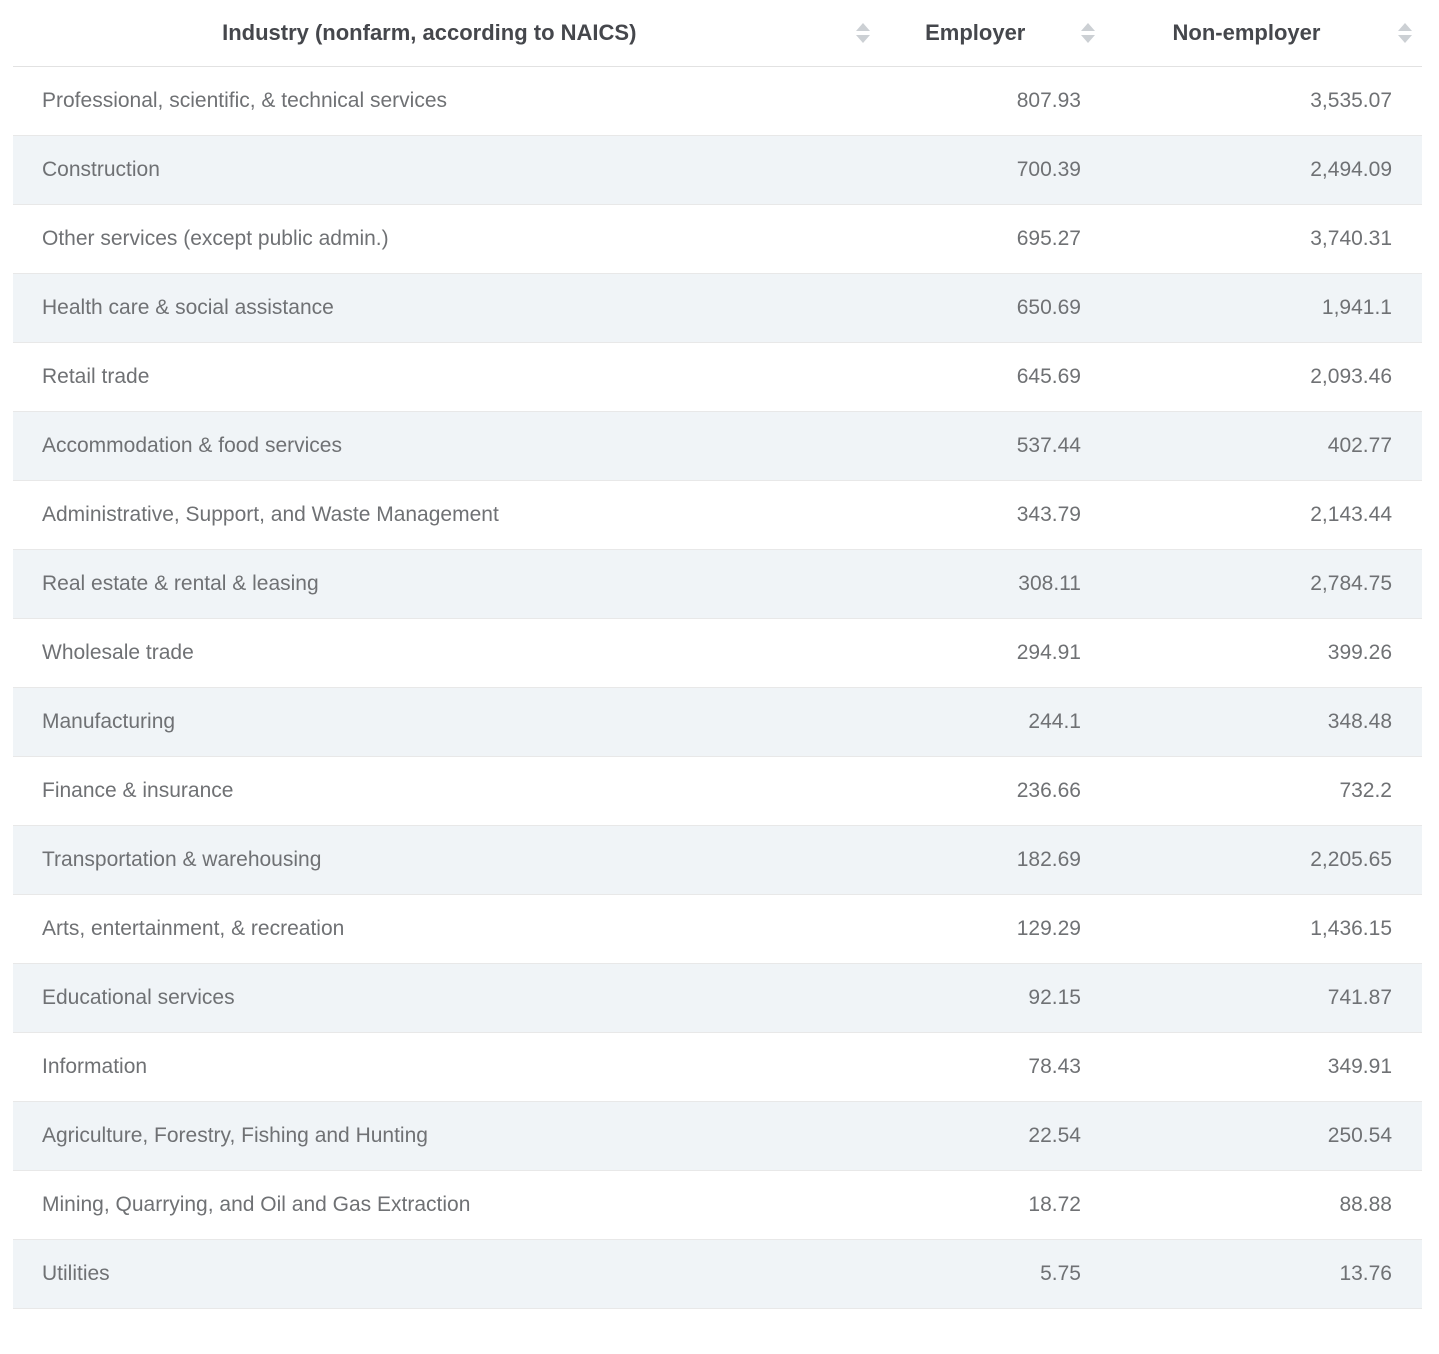 Image resolution: width=1439 pixels, height=1354 pixels. Describe the element at coordinates (446, 584) in the screenshot. I see `industry-cell: Real estate & rental & leasing` at that location.